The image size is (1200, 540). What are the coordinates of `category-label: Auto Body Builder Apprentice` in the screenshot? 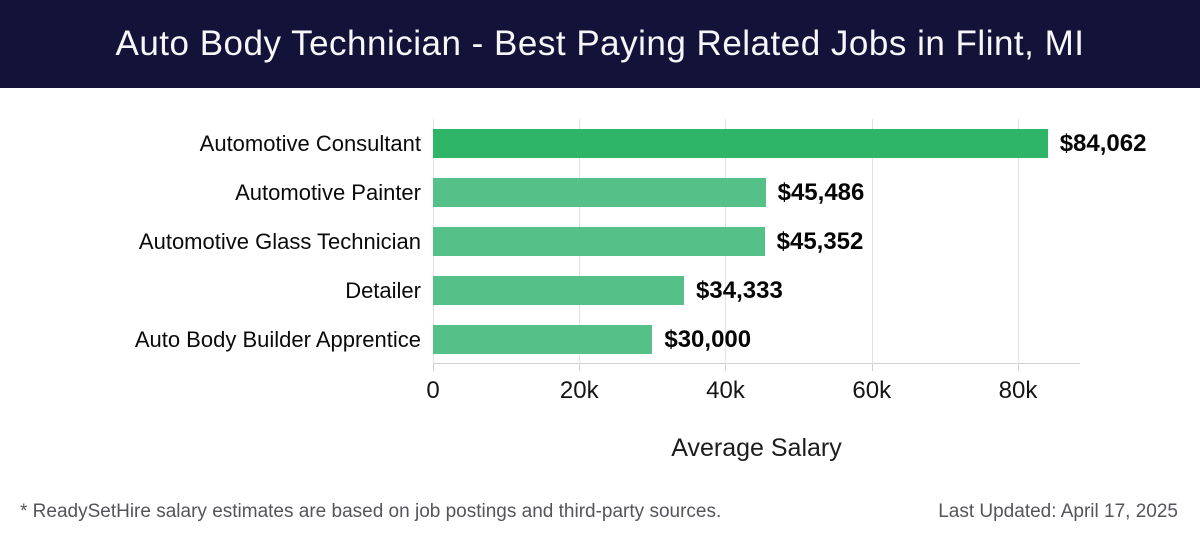 It's located at (277, 339).